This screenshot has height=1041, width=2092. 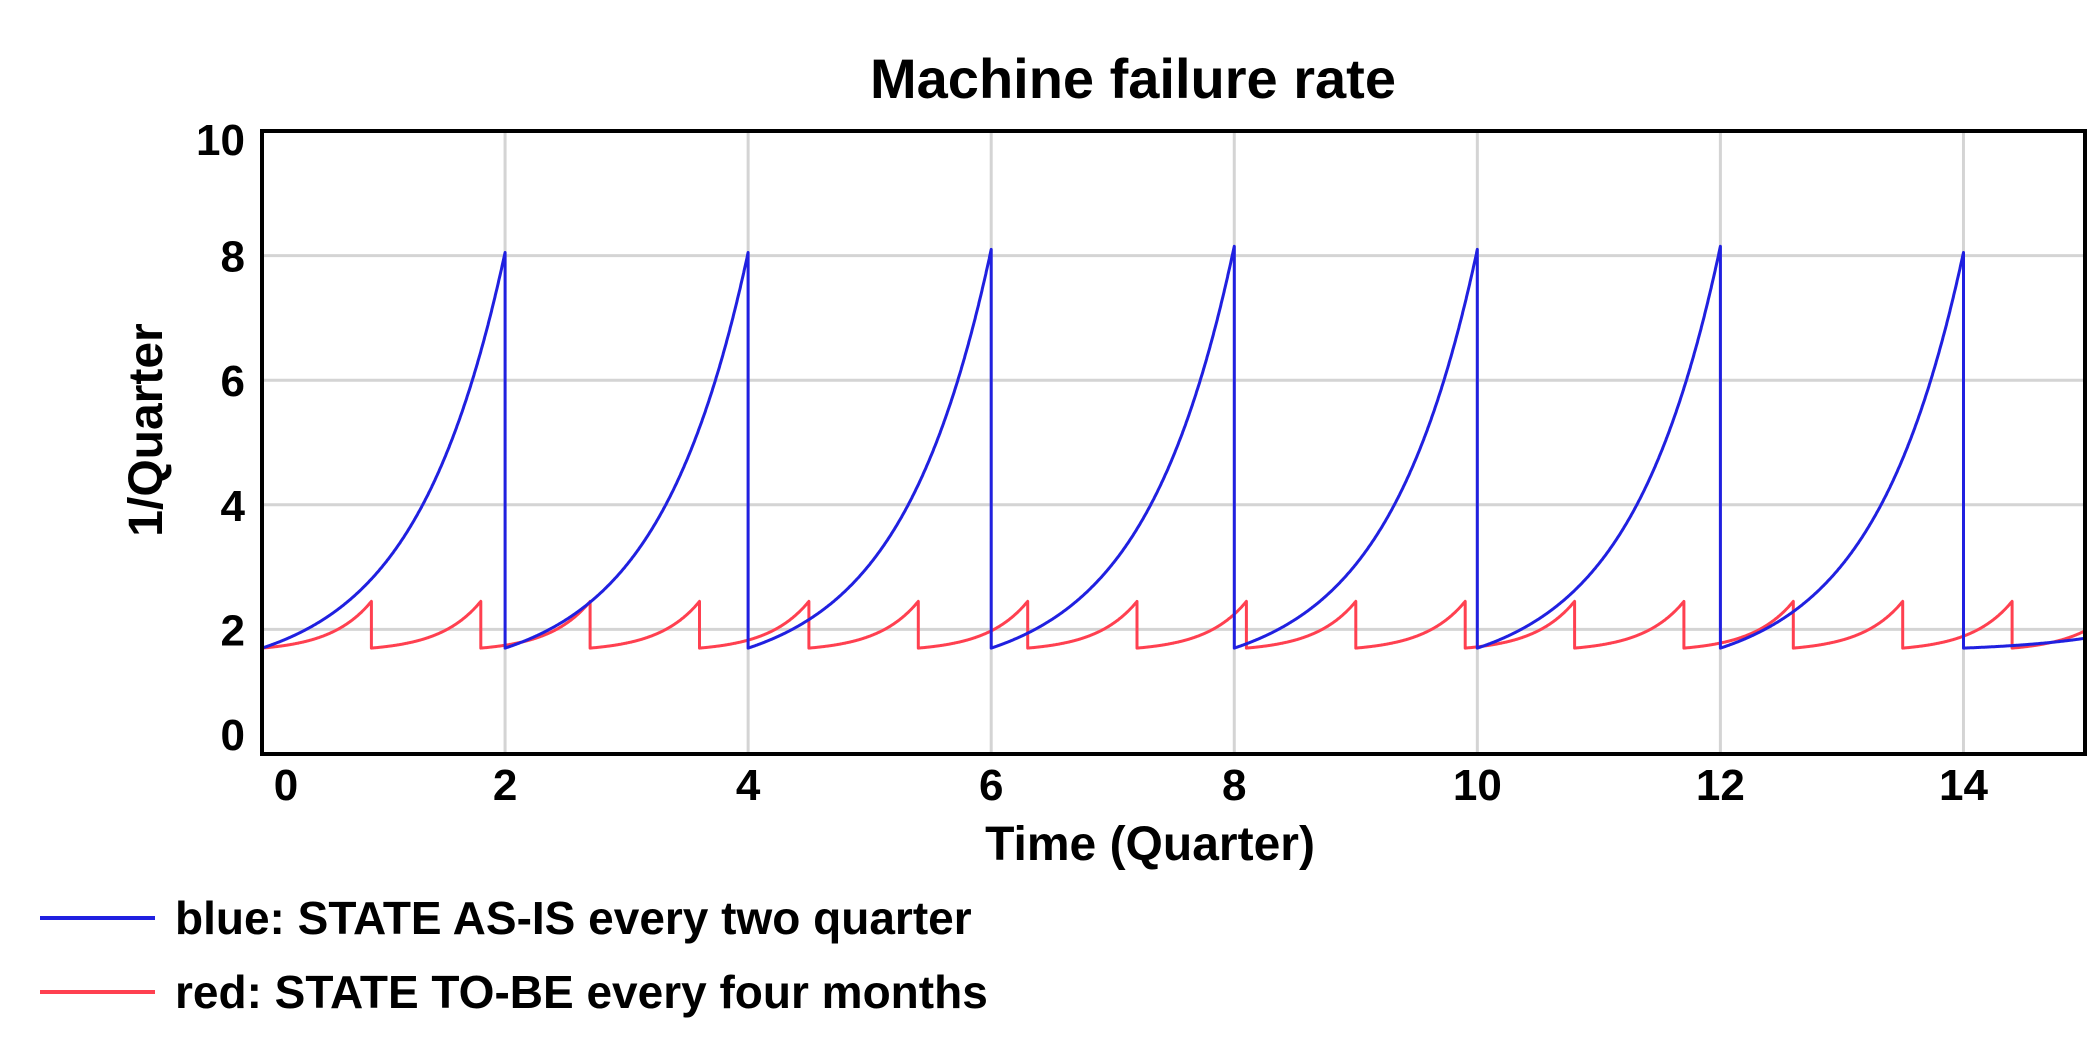 What do you see at coordinates (220, 140) in the screenshot?
I see `y-tick-label: 10` at bounding box center [220, 140].